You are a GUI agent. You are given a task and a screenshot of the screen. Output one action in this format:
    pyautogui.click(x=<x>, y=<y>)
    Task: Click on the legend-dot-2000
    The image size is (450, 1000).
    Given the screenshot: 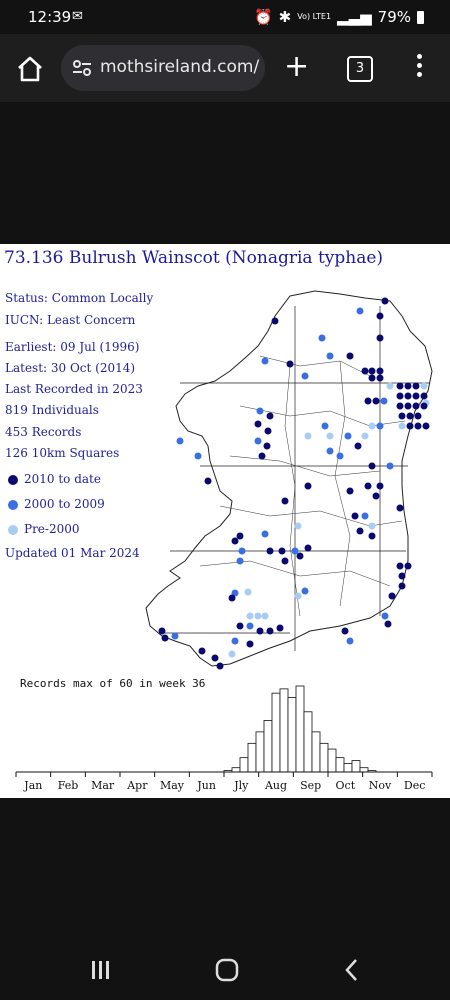 What is the action you would take?
    pyautogui.click(x=13, y=505)
    